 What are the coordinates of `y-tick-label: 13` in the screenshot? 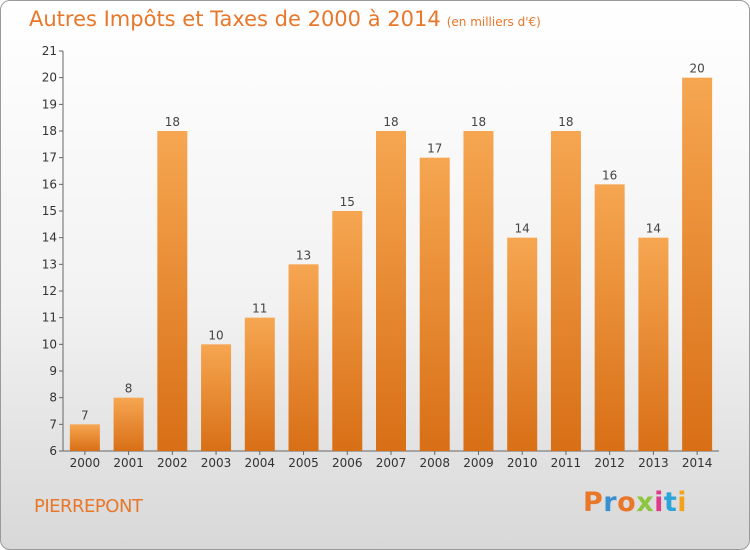 It's located at (49, 264).